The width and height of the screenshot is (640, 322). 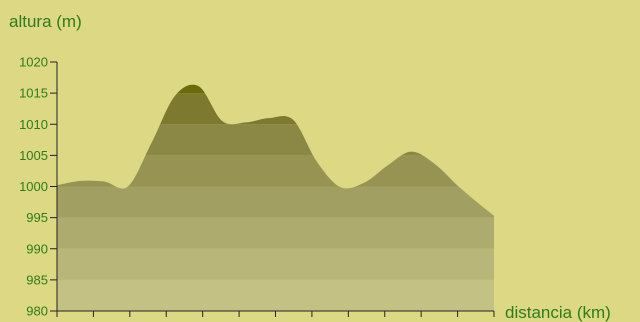 What do you see at coordinates (37, 279) in the screenshot?
I see `y-tick-label: 985` at bounding box center [37, 279].